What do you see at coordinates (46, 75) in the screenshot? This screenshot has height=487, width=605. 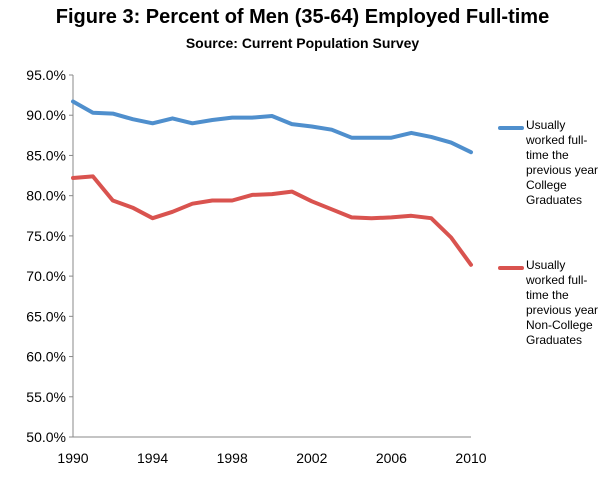 I see `y-tick-label: 95.0%` at bounding box center [46, 75].